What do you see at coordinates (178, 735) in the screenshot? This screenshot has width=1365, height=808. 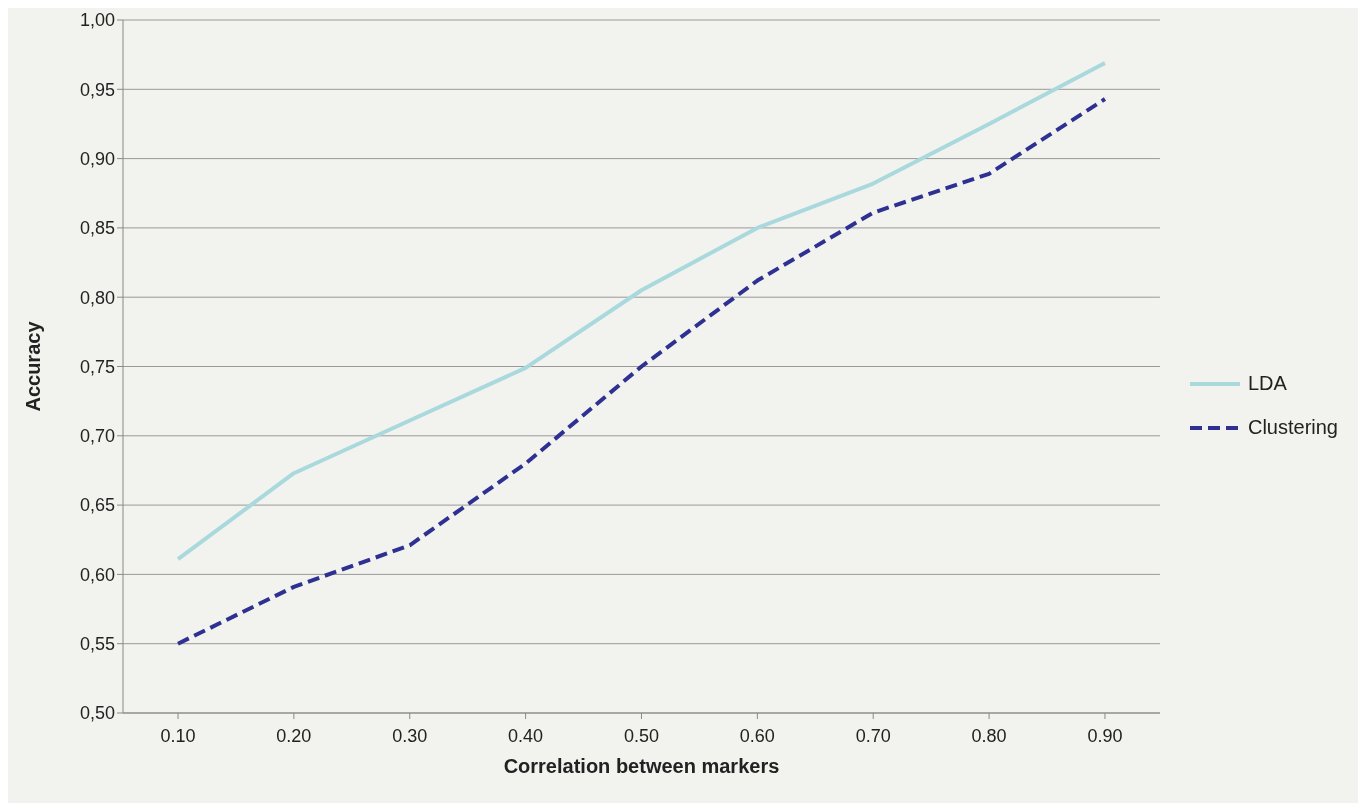 I see `x-tick-label: 0.10` at bounding box center [178, 735].